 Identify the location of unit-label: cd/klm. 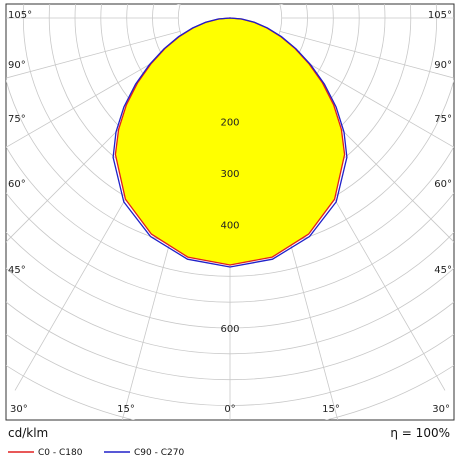
(28, 433).